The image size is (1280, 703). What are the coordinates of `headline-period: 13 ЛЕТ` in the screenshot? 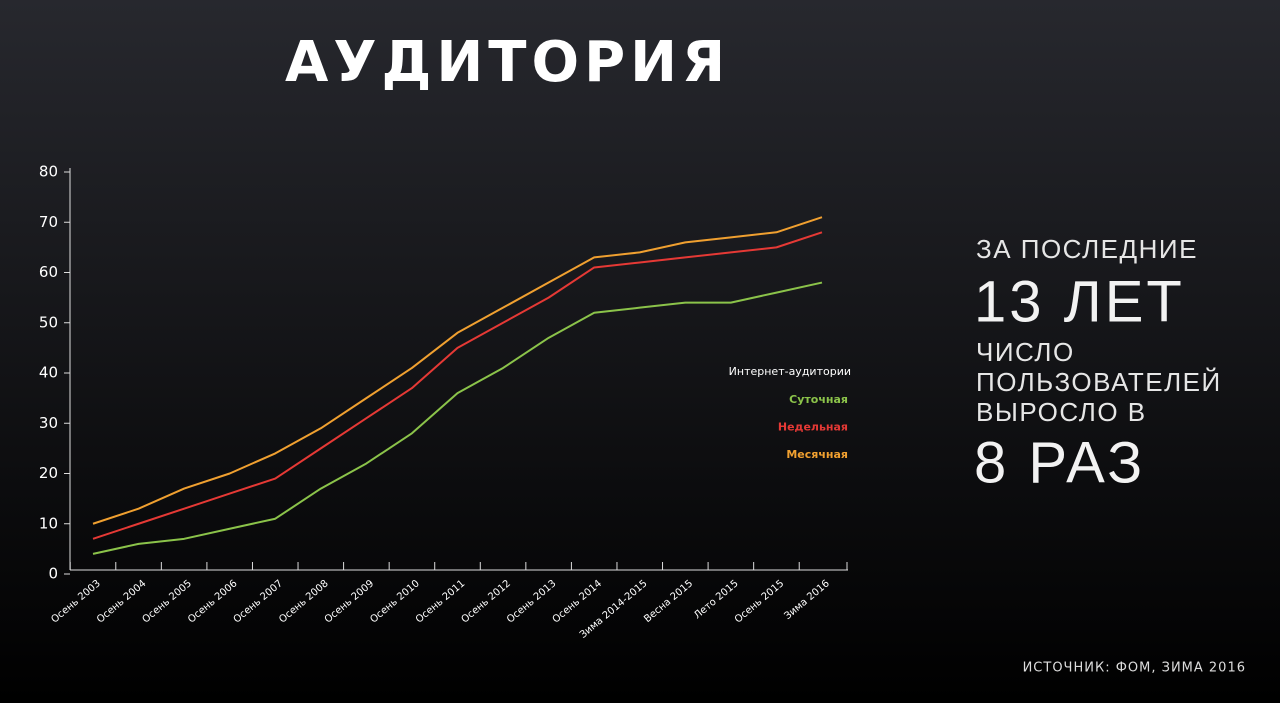 It's located at (1079, 301).